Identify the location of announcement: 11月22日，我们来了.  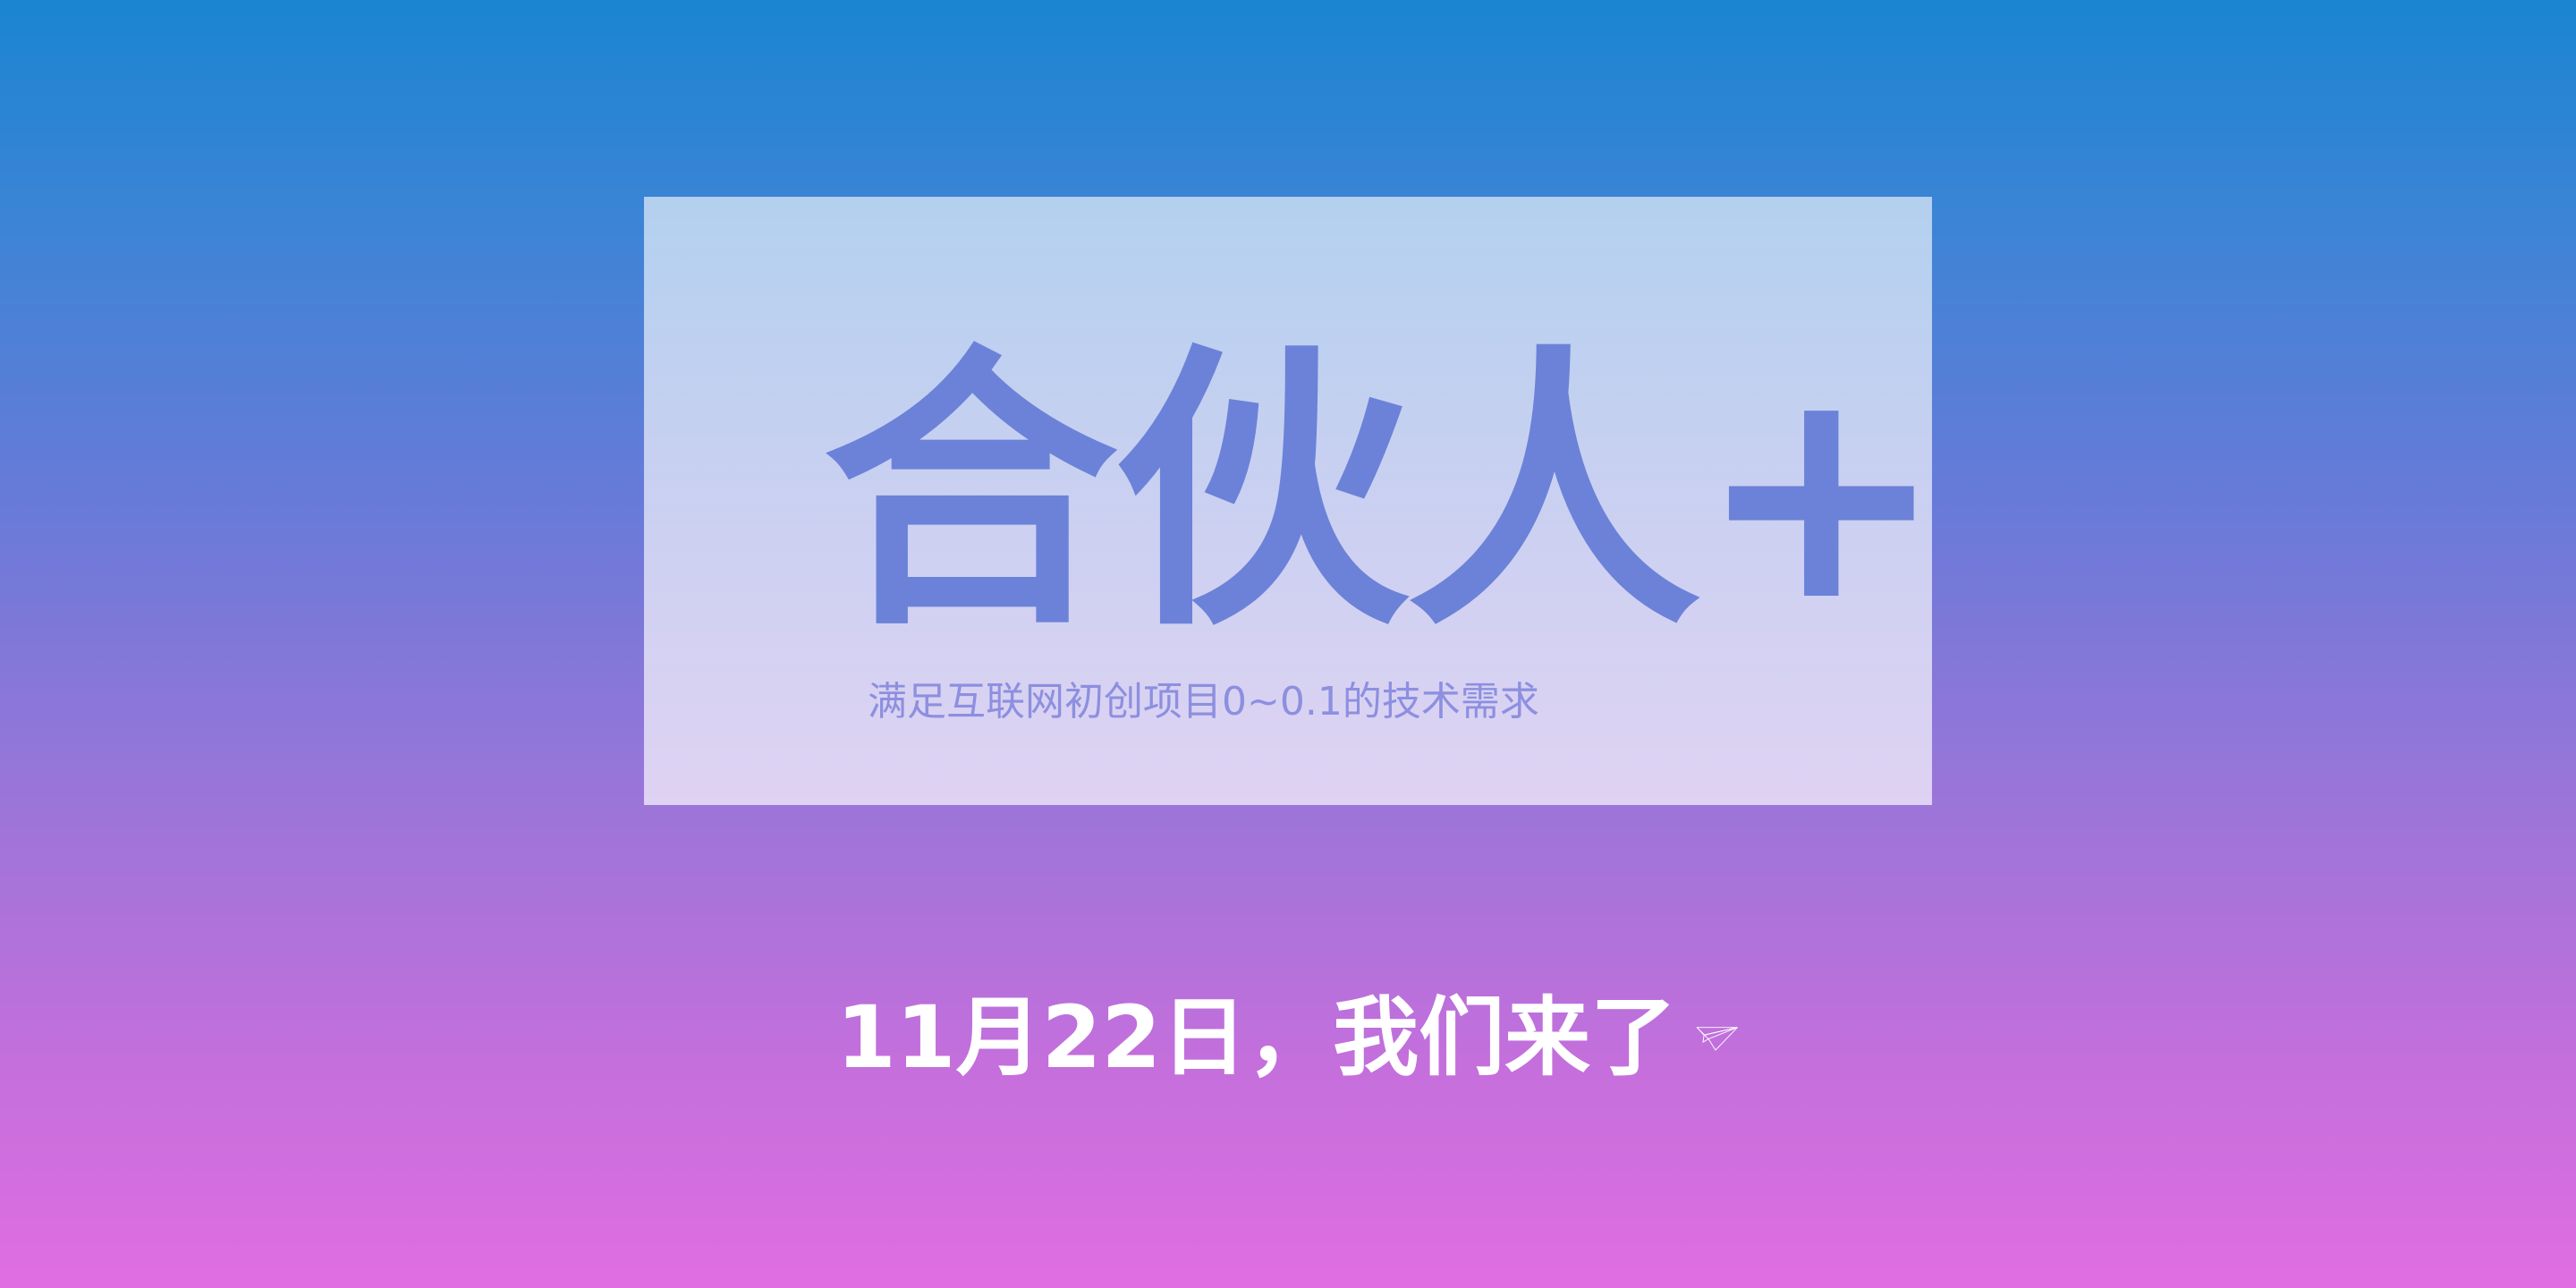
(1288, 1037).